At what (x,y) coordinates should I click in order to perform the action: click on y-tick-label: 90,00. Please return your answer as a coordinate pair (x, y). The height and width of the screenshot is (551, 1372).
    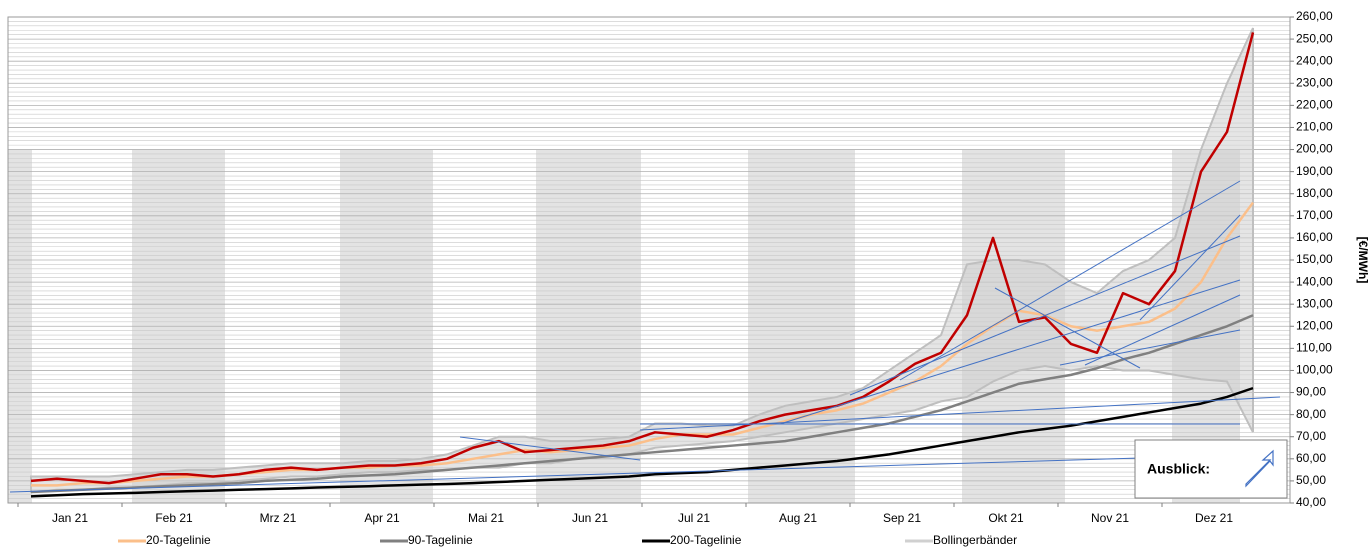
    Looking at the image, I should click on (1311, 392).